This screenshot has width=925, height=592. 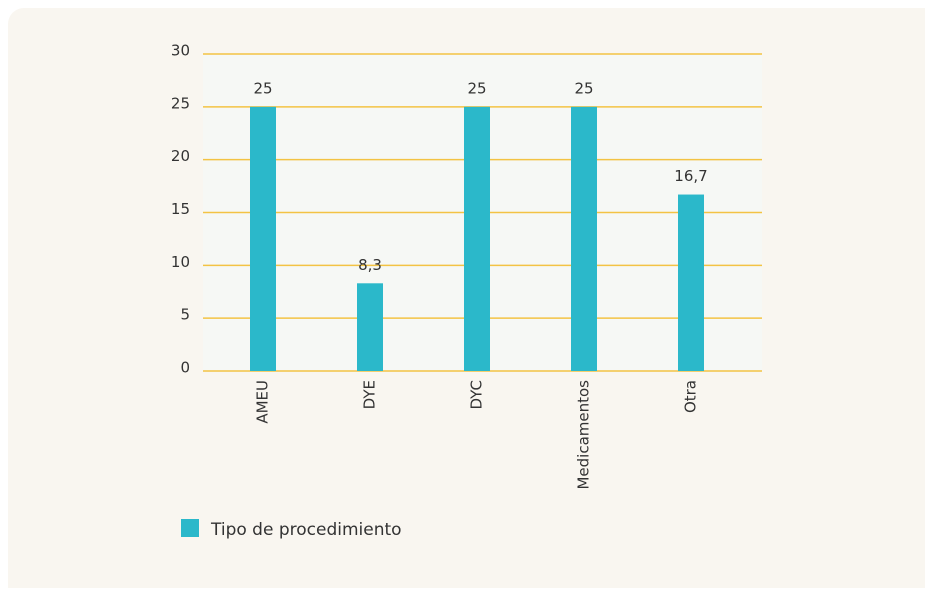 I want to click on y-tick-label: 10, so click(x=180, y=262).